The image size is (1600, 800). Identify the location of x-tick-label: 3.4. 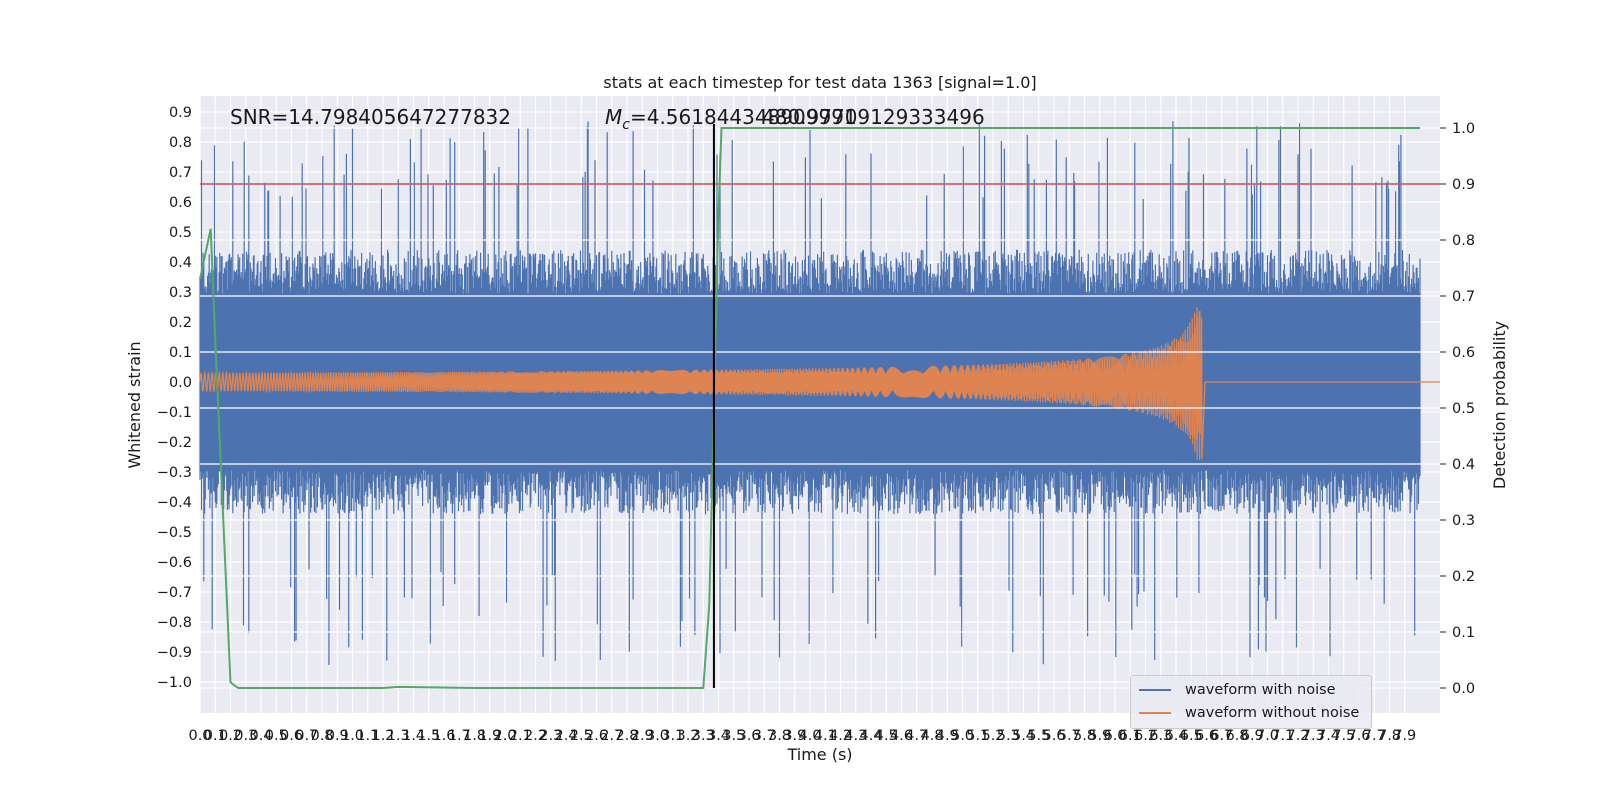
(718, 736).